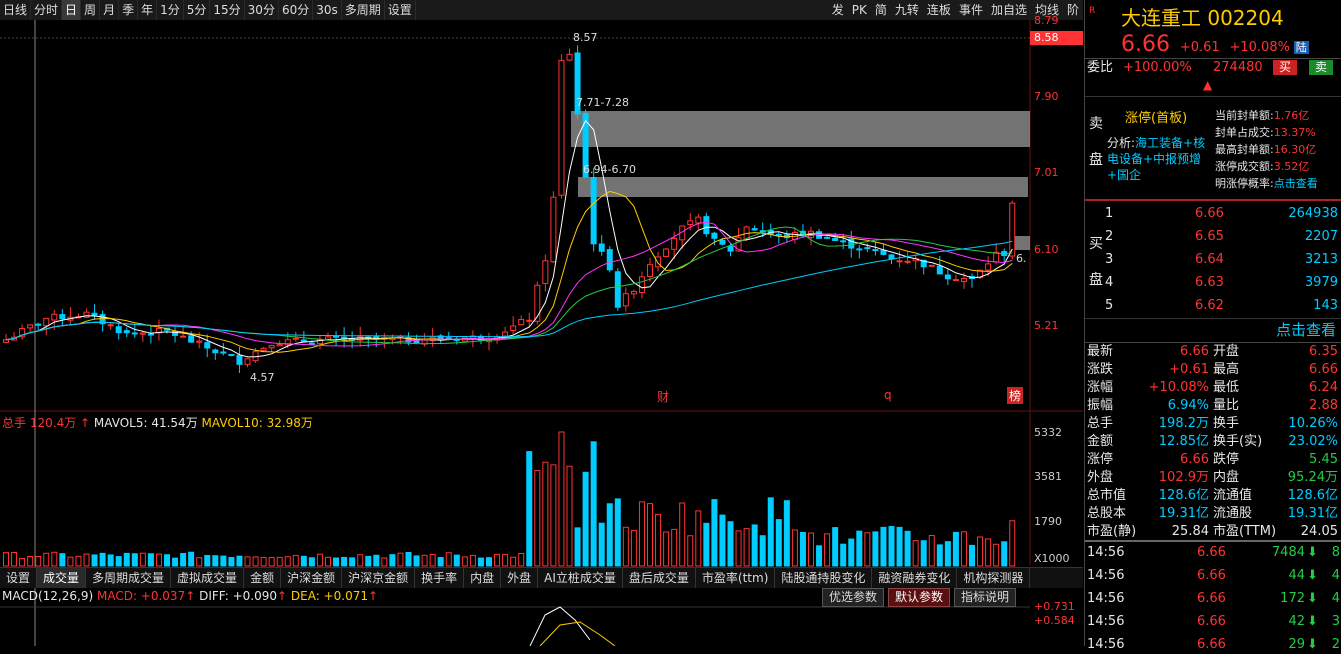 The width and height of the screenshot is (1341, 654). I want to click on collapse-arrow-icon: ▲, so click(1208, 85).